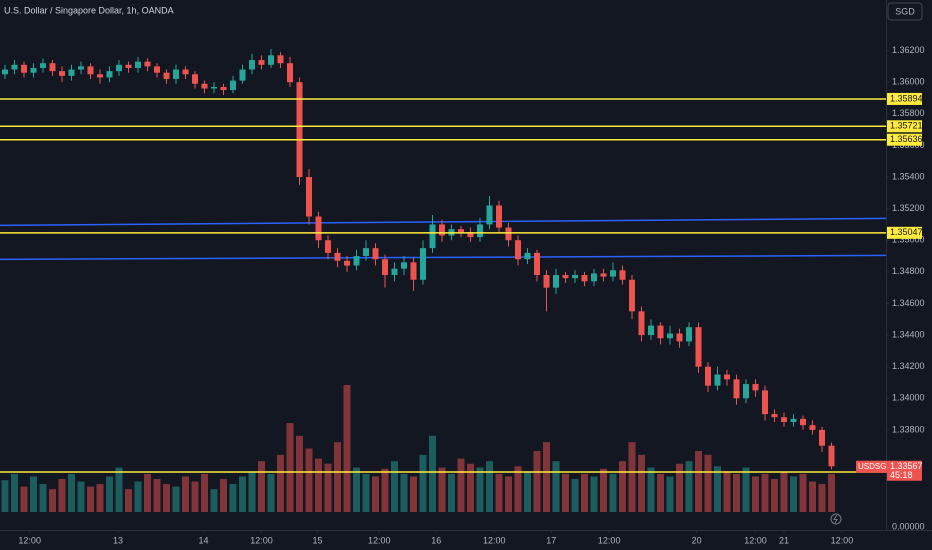 The image size is (932, 550). What do you see at coordinates (443, 257) in the screenshot?
I see `trend-line` at bounding box center [443, 257].